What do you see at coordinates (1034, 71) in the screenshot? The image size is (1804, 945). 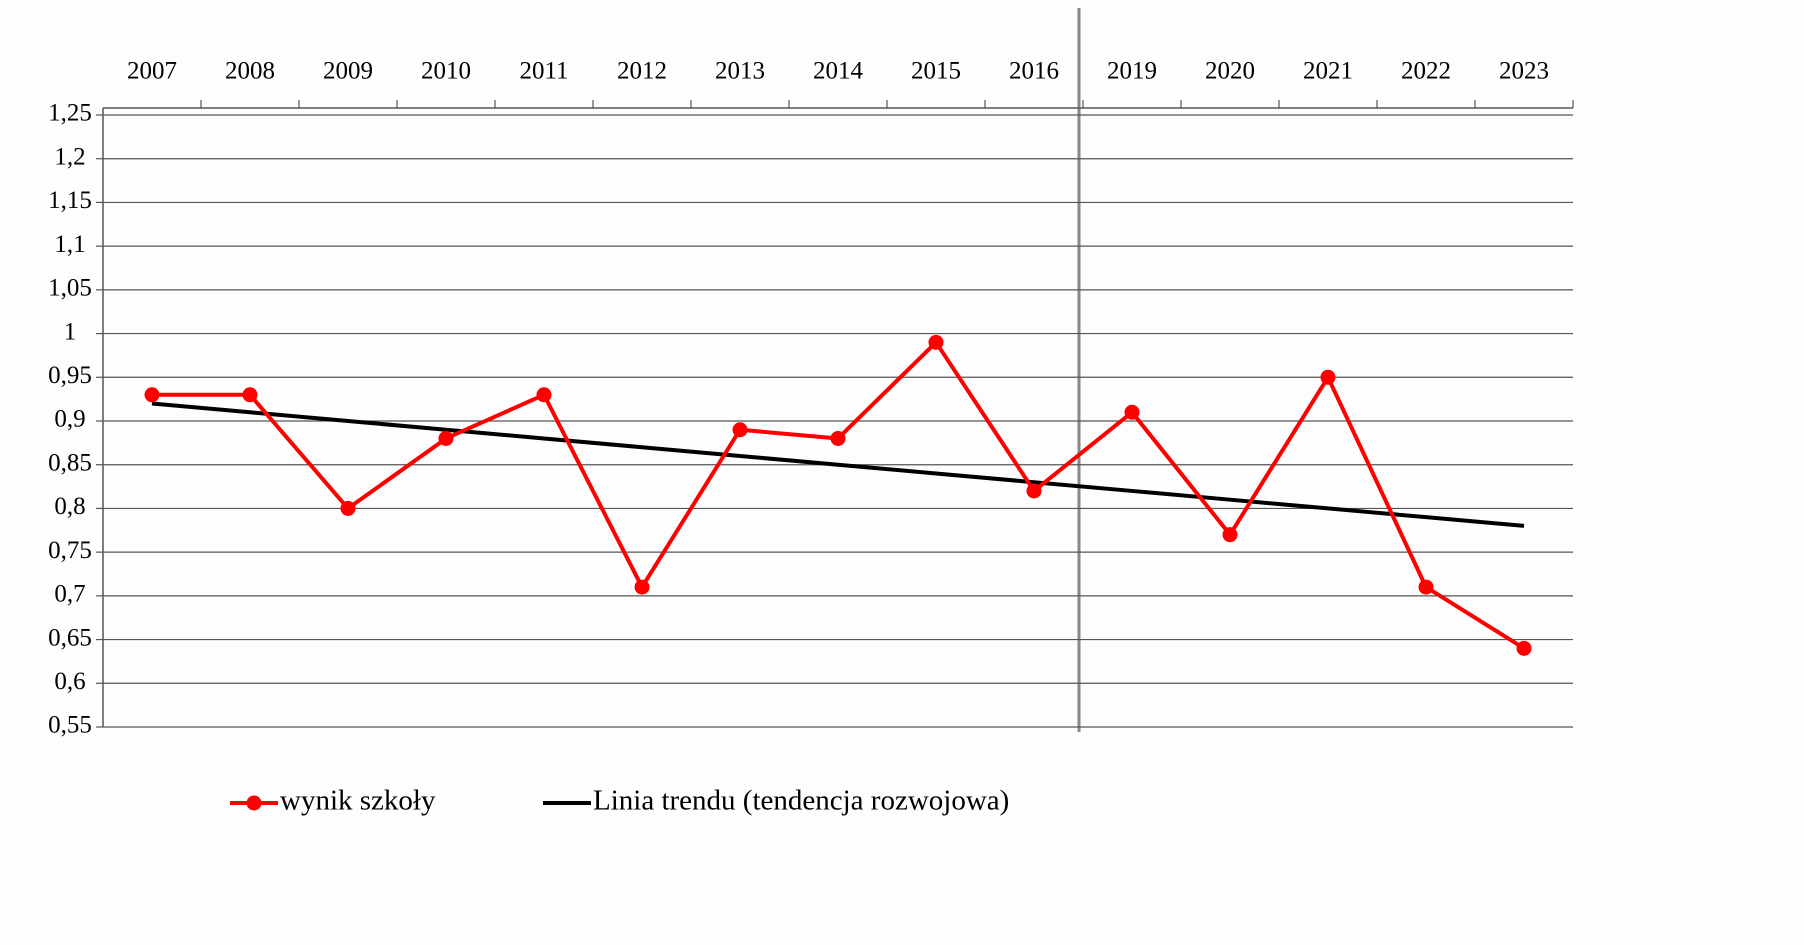 I see `x-tick-label: 2016` at bounding box center [1034, 71].